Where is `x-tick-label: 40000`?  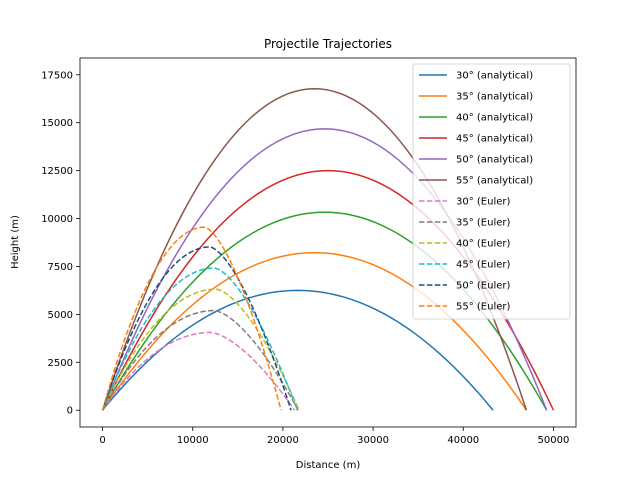 x-tick-label: 40000 is located at coordinates (463, 440).